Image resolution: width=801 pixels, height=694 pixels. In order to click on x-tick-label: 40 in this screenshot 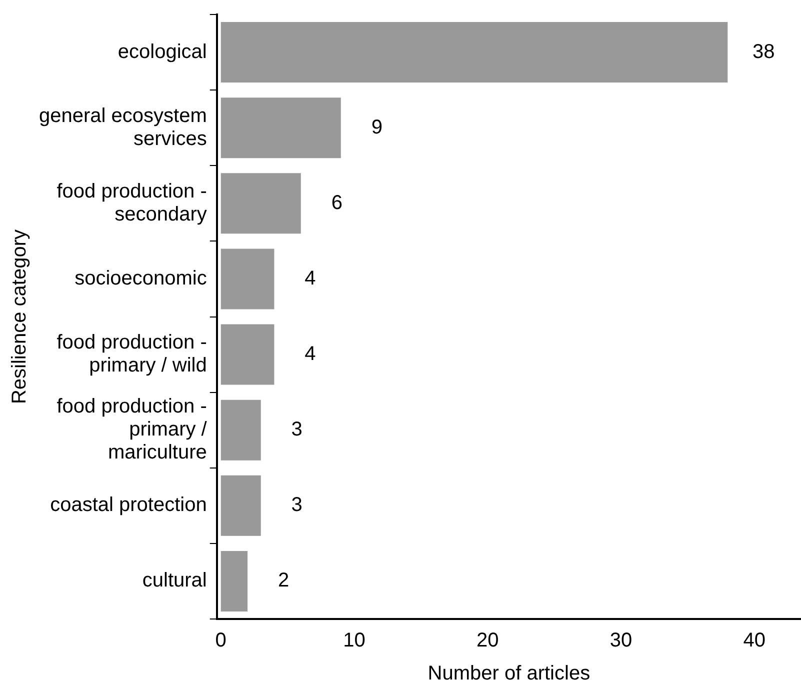, I will do `click(754, 641)`.